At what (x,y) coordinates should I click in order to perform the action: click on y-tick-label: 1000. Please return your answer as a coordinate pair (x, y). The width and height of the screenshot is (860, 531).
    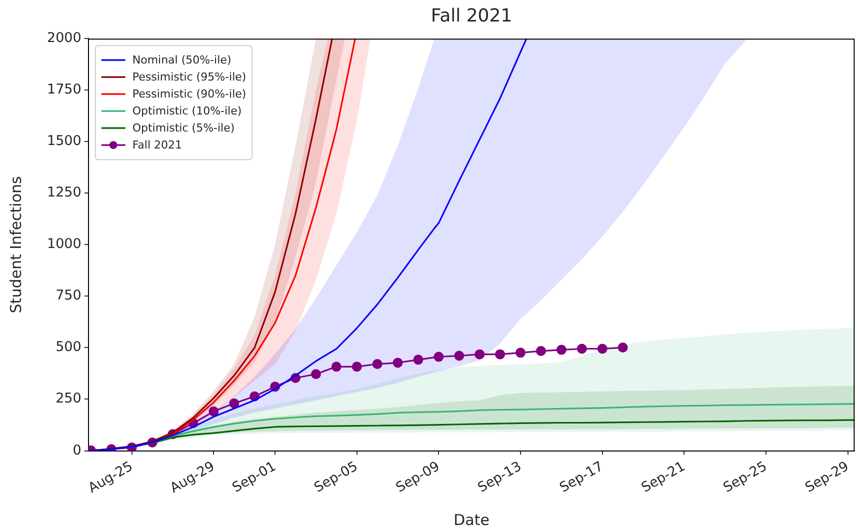
    Looking at the image, I should click on (64, 244).